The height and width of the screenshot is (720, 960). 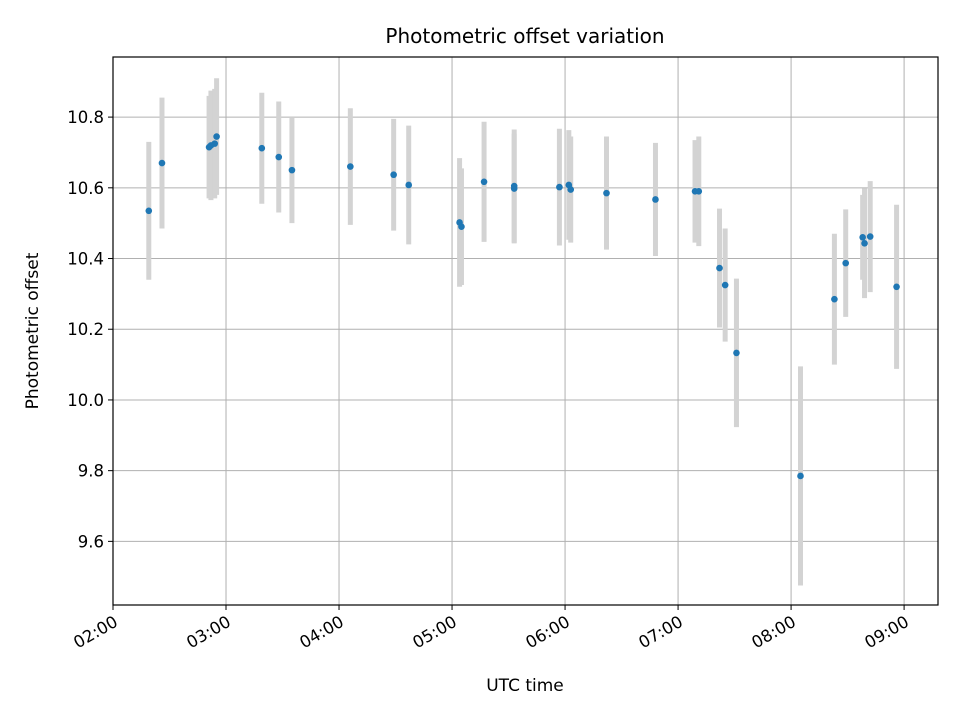 I want to click on y-axis: 9.6 9.8 10.0 10.2 10.4 10.6 10.8, so click(x=90, y=329).